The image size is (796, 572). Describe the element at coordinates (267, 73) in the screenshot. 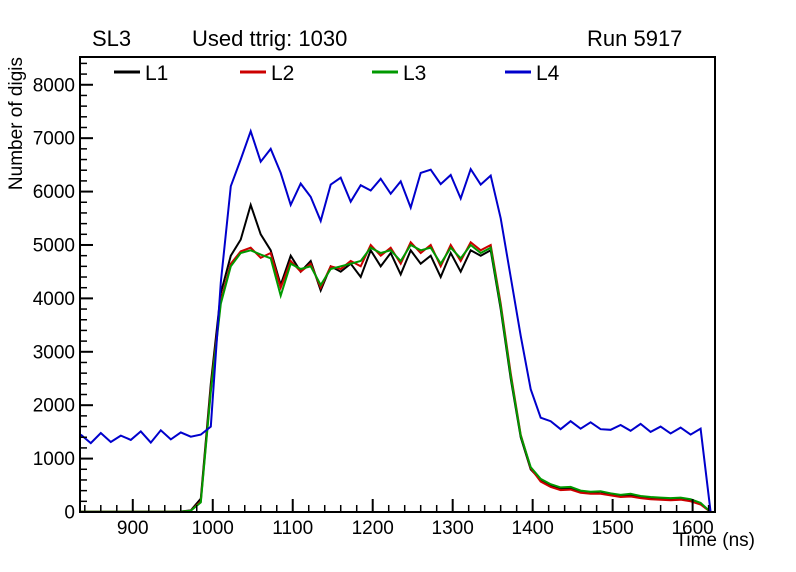

I see `legend-entry-L2: L2` at that location.